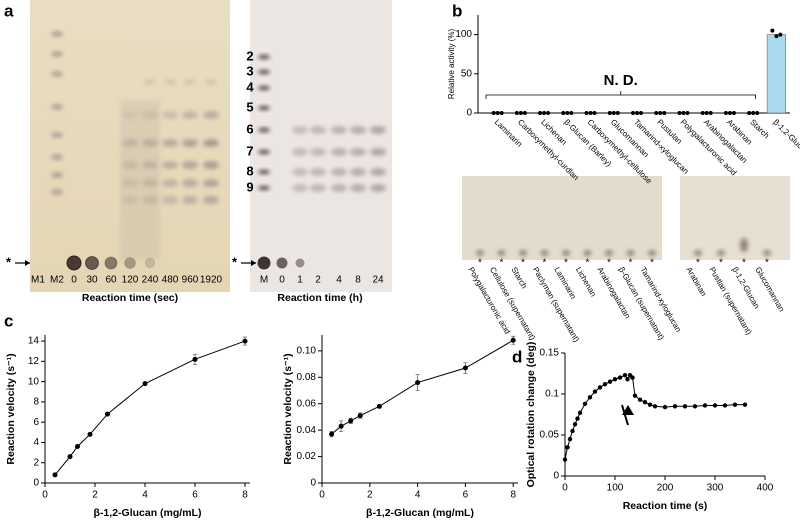  I want to click on marker-label: 9, so click(249, 186).